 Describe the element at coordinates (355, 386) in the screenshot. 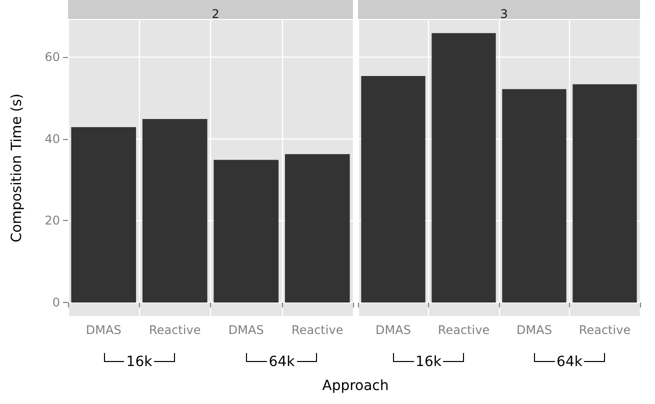

I see `x-axis-title: Approach` at that location.